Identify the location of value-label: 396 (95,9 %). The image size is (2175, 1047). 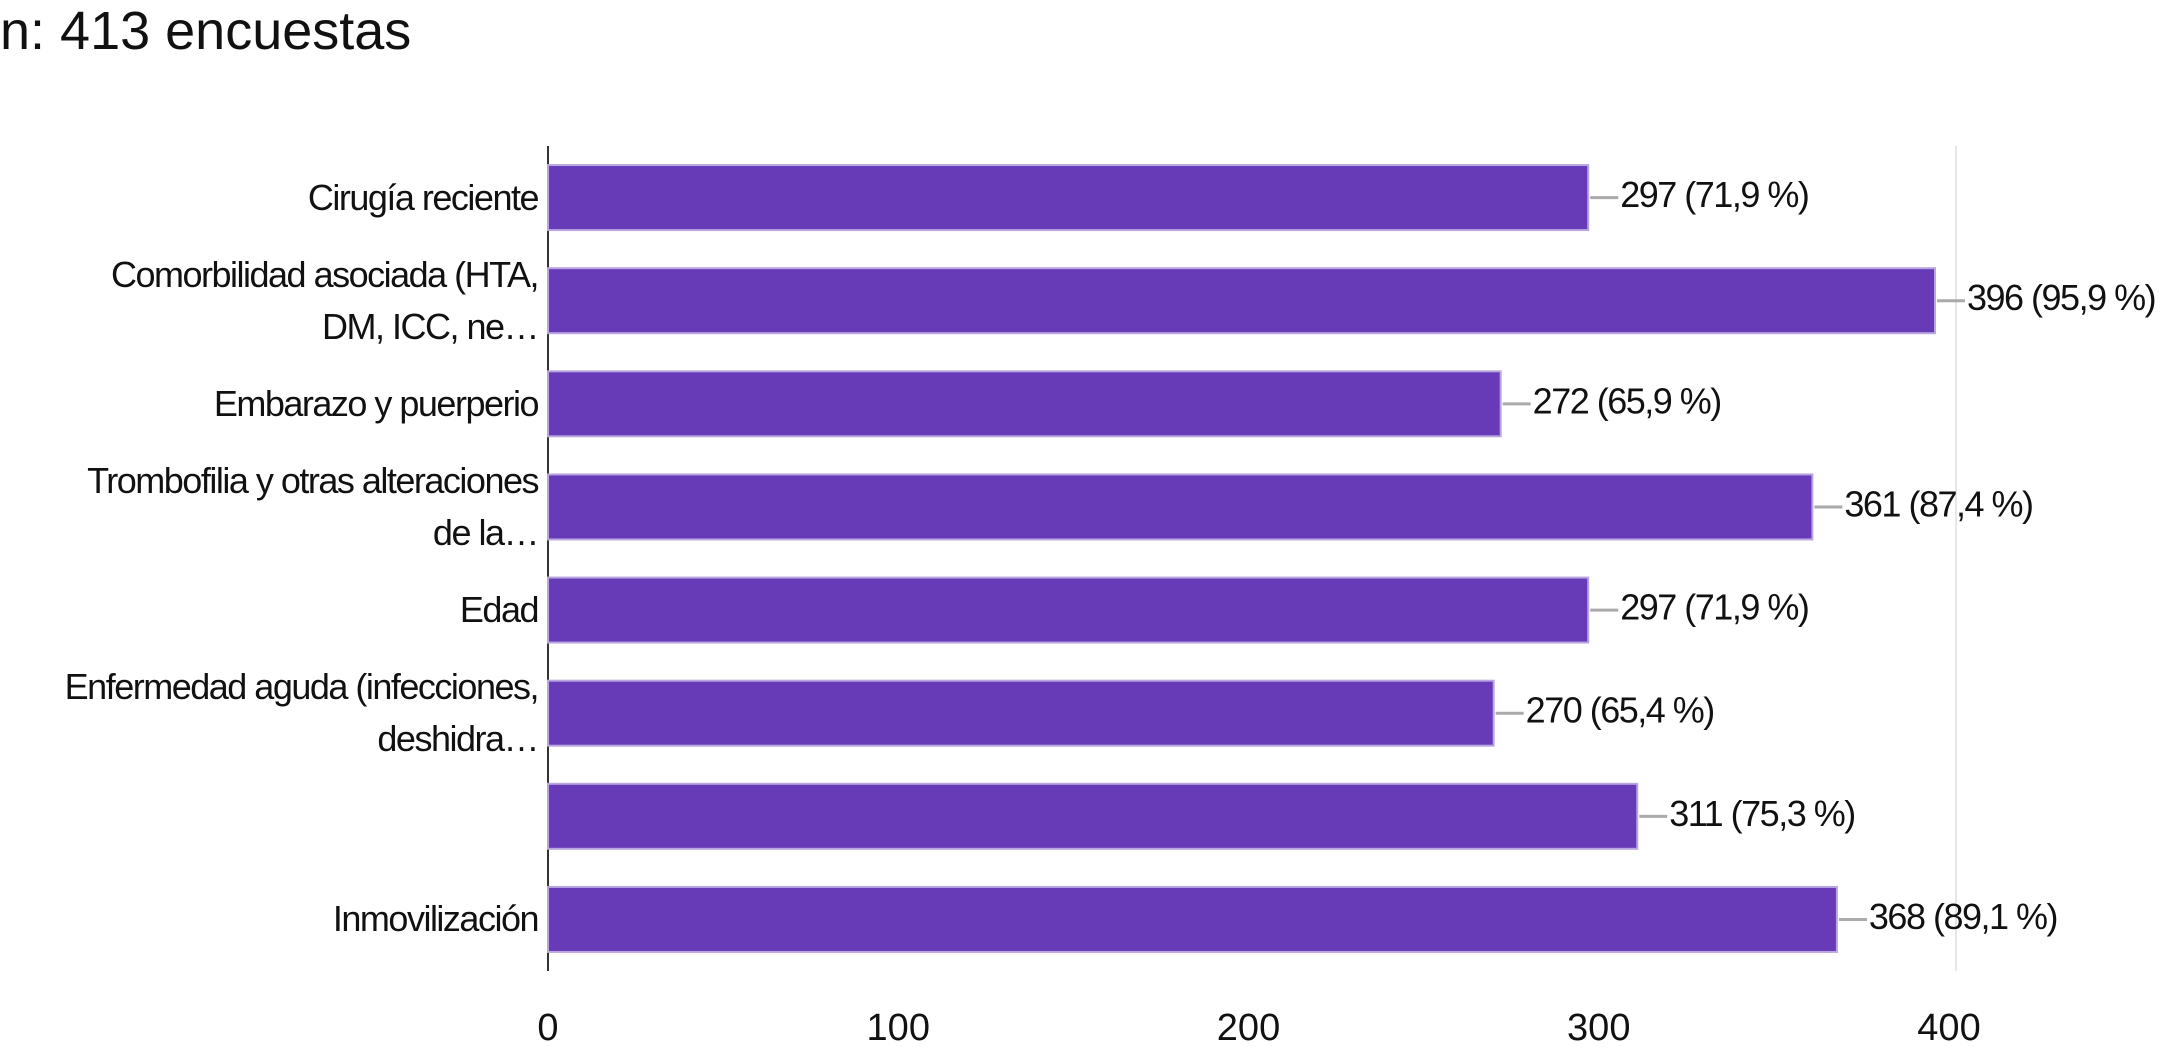
(2061, 297).